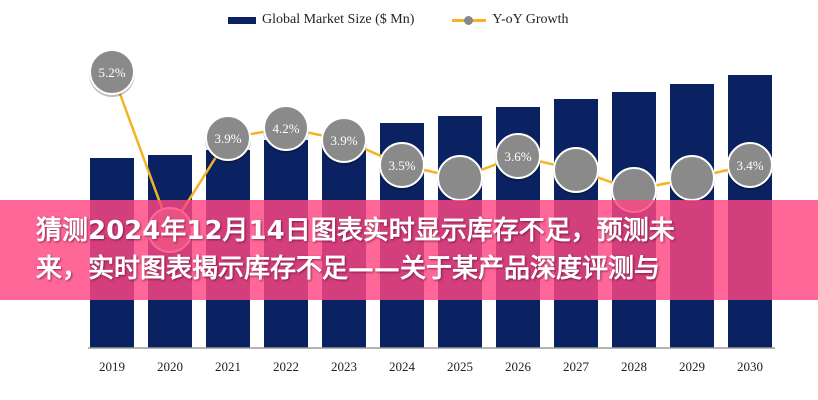  Describe the element at coordinates (469, 20) in the screenshot. I see `legend-line-swatch` at that location.